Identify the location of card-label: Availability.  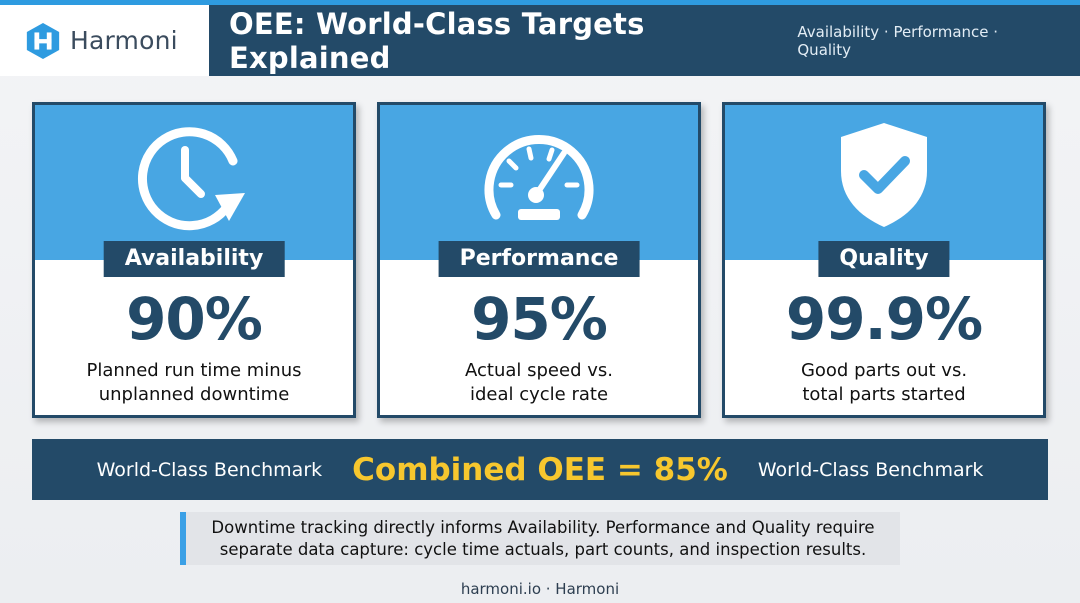
(194, 259).